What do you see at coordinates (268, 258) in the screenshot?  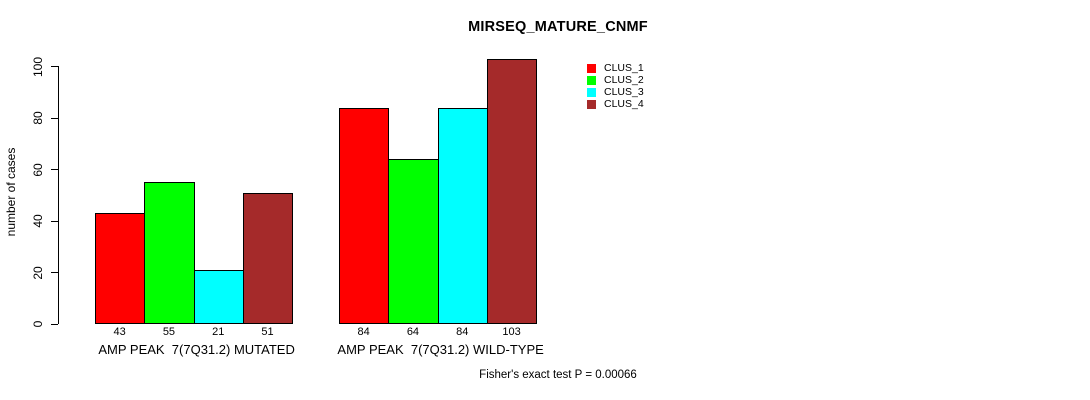 I see `bar-clus_4-group1` at bounding box center [268, 258].